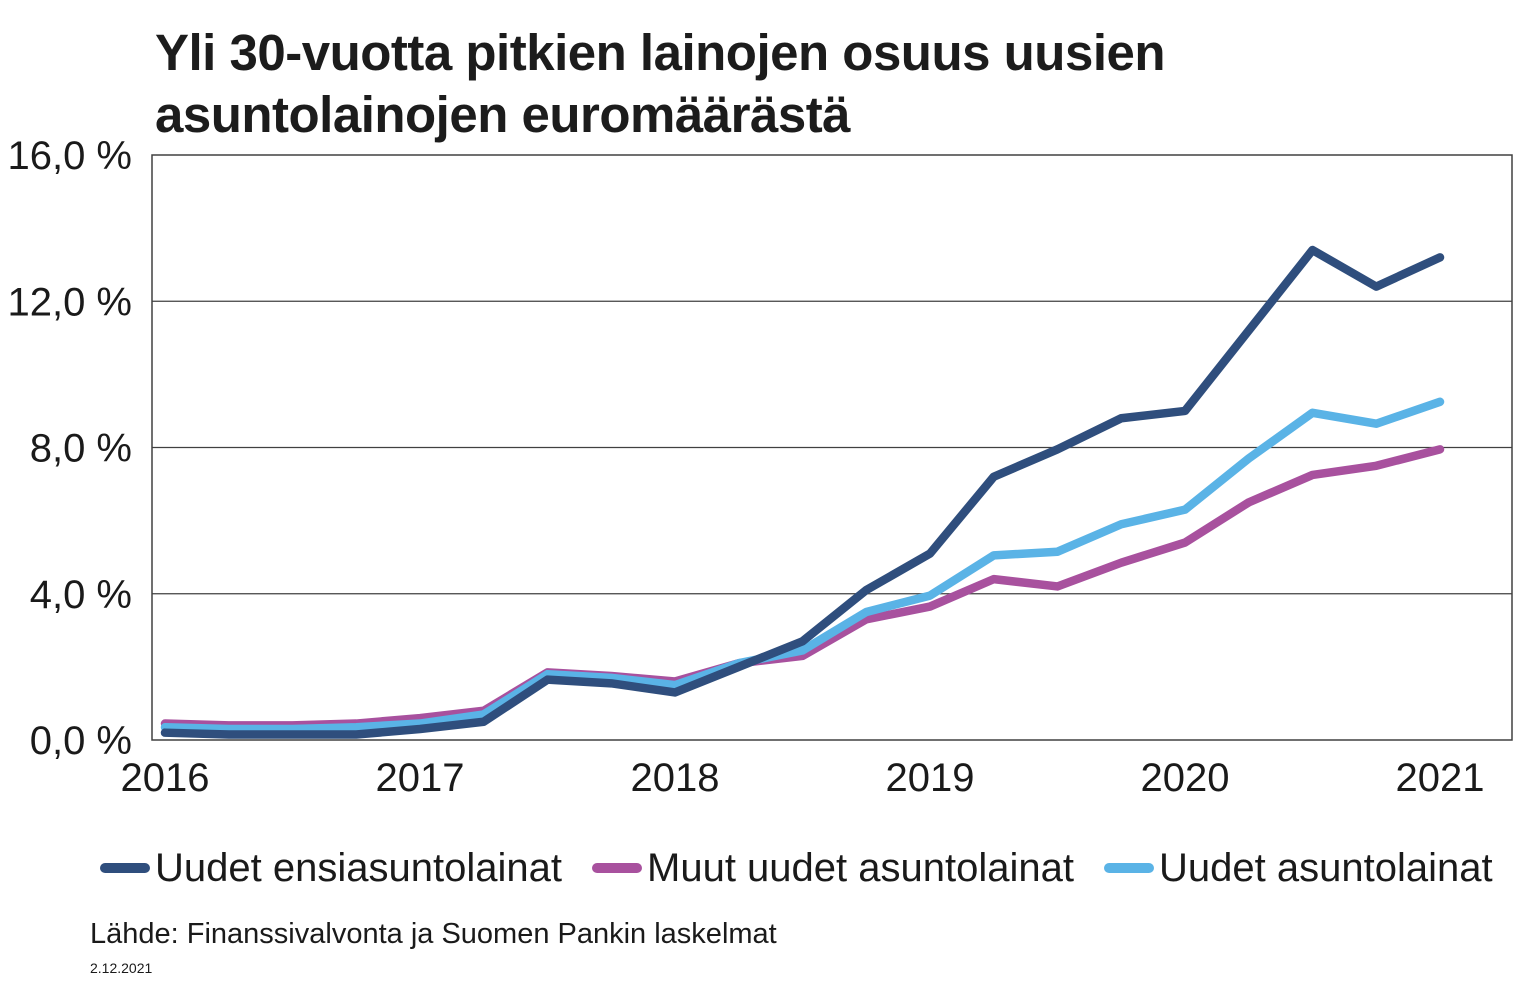 This screenshot has width=1525, height=995. I want to click on x-tick-label: 2020, so click(1185, 778).